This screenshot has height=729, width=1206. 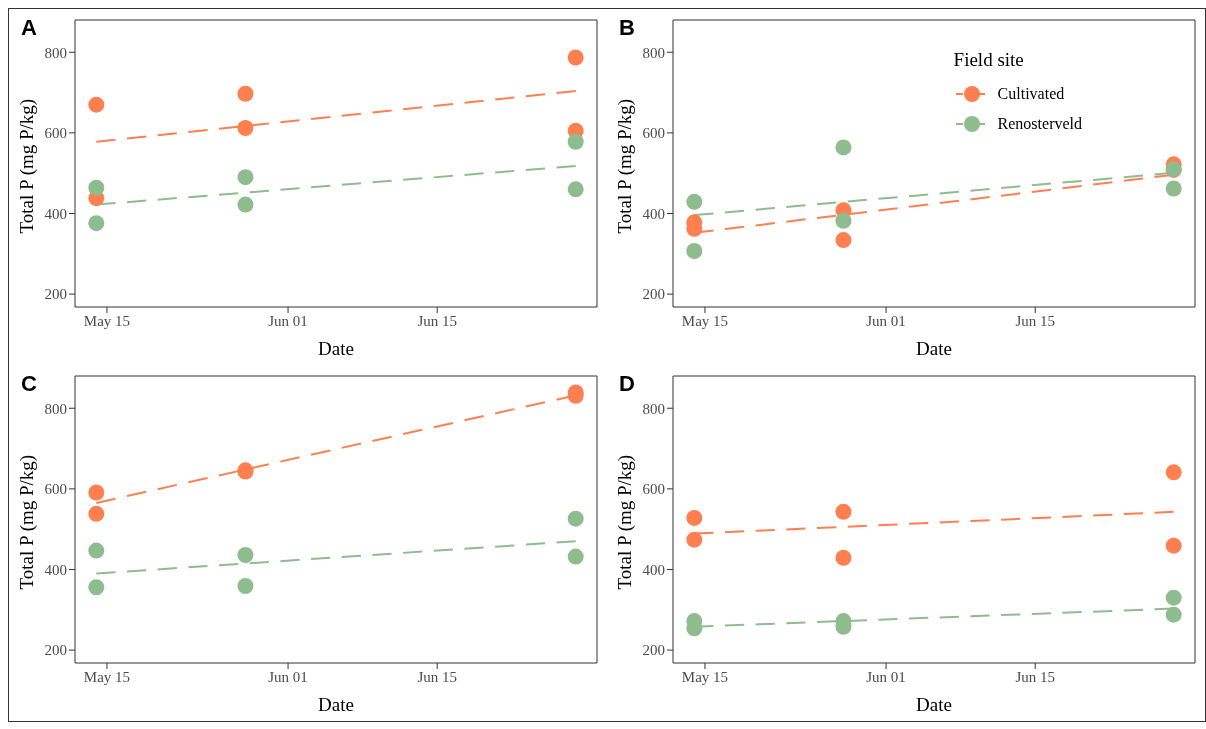 I want to click on chart-title: C, so click(x=29, y=384).